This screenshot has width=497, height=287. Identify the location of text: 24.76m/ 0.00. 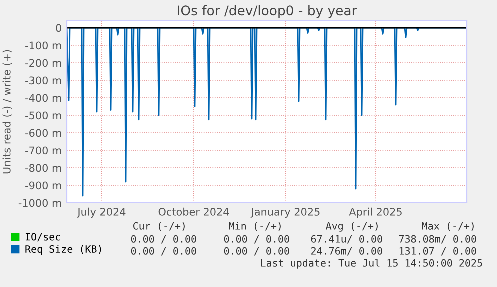
(347, 251).